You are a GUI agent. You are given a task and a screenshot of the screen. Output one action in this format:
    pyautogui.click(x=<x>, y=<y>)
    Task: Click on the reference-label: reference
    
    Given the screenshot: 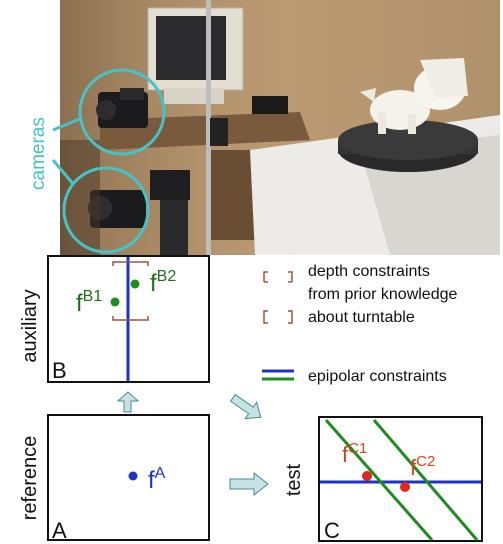 What is the action you would take?
    pyautogui.click(x=30, y=478)
    